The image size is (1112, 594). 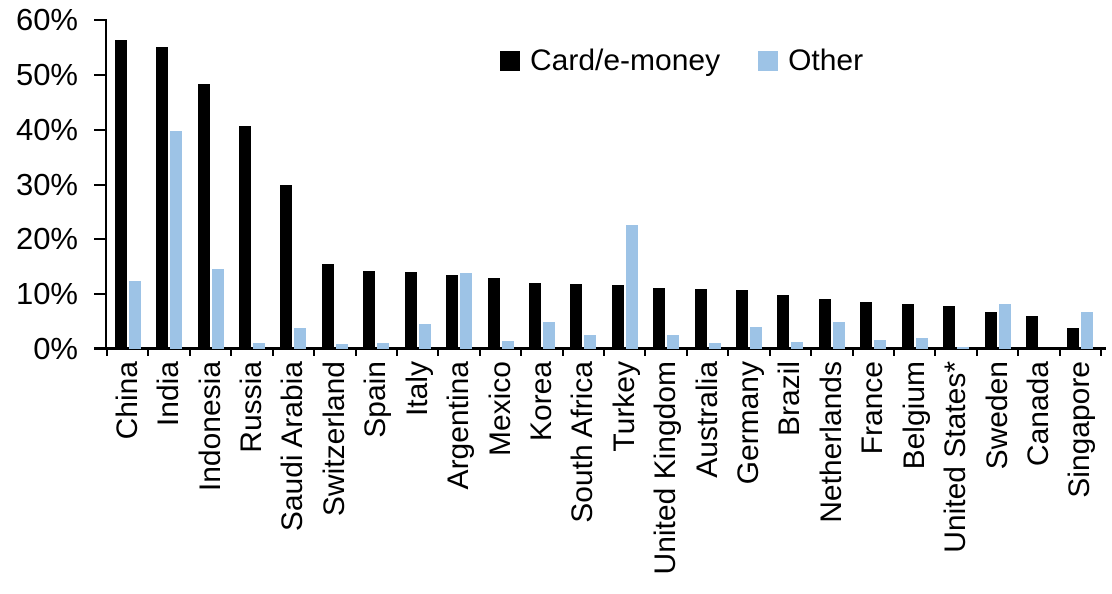 What do you see at coordinates (548, 335) in the screenshot?
I see `bar-other-korea` at bounding box center [548, 335].